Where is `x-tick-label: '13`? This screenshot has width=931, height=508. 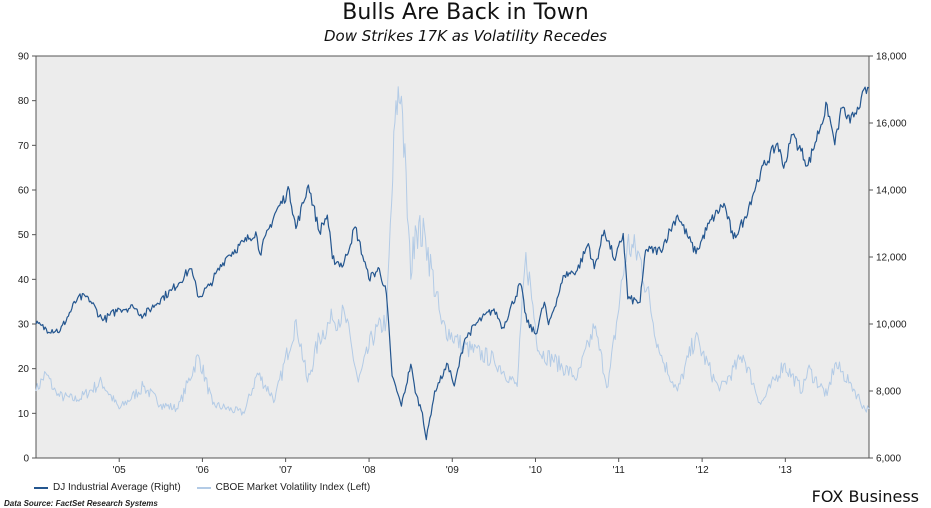
x-tick-label: '13 is located at coordinates (785, 470).